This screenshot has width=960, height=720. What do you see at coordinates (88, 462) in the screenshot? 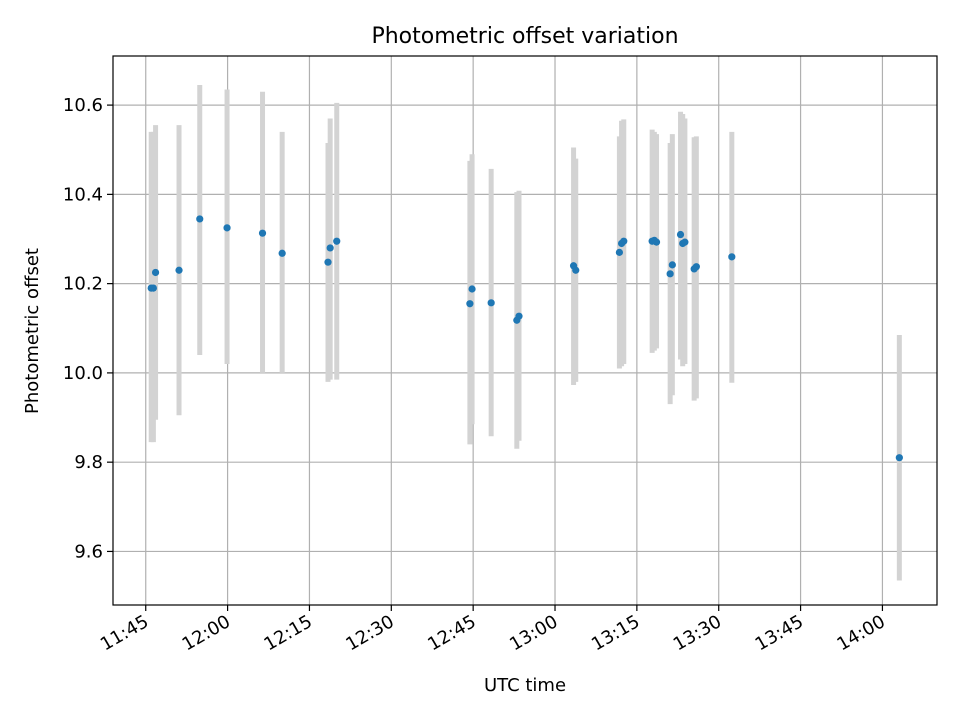
I see `y-tick-label: 9.8` at bounding box center [88, 462].